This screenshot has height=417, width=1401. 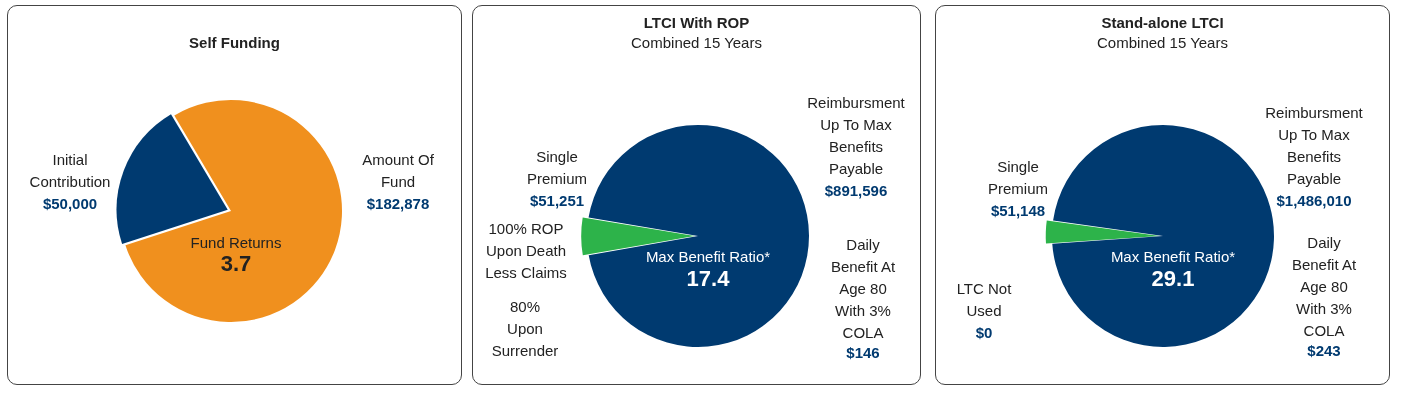 What do you see at coordinates (1173, 278) in the screenshot?
I see `text: 29.1` at bounding box center [1173, 278].